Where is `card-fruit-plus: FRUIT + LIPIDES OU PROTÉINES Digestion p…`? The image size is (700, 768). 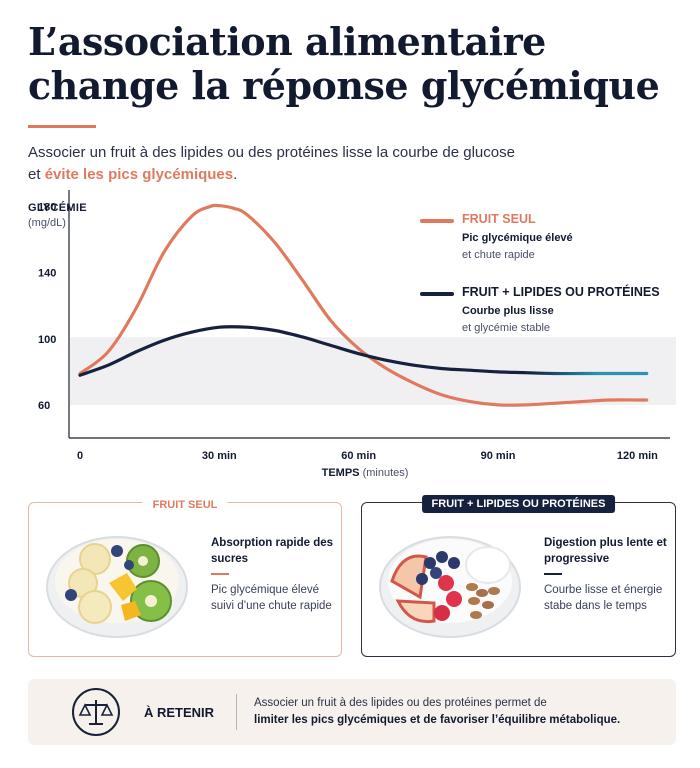 card-fruit-plus: FRUIT + LIPIDES OU PROTÉINES Digestion p… is located at coordinates (518, 576).